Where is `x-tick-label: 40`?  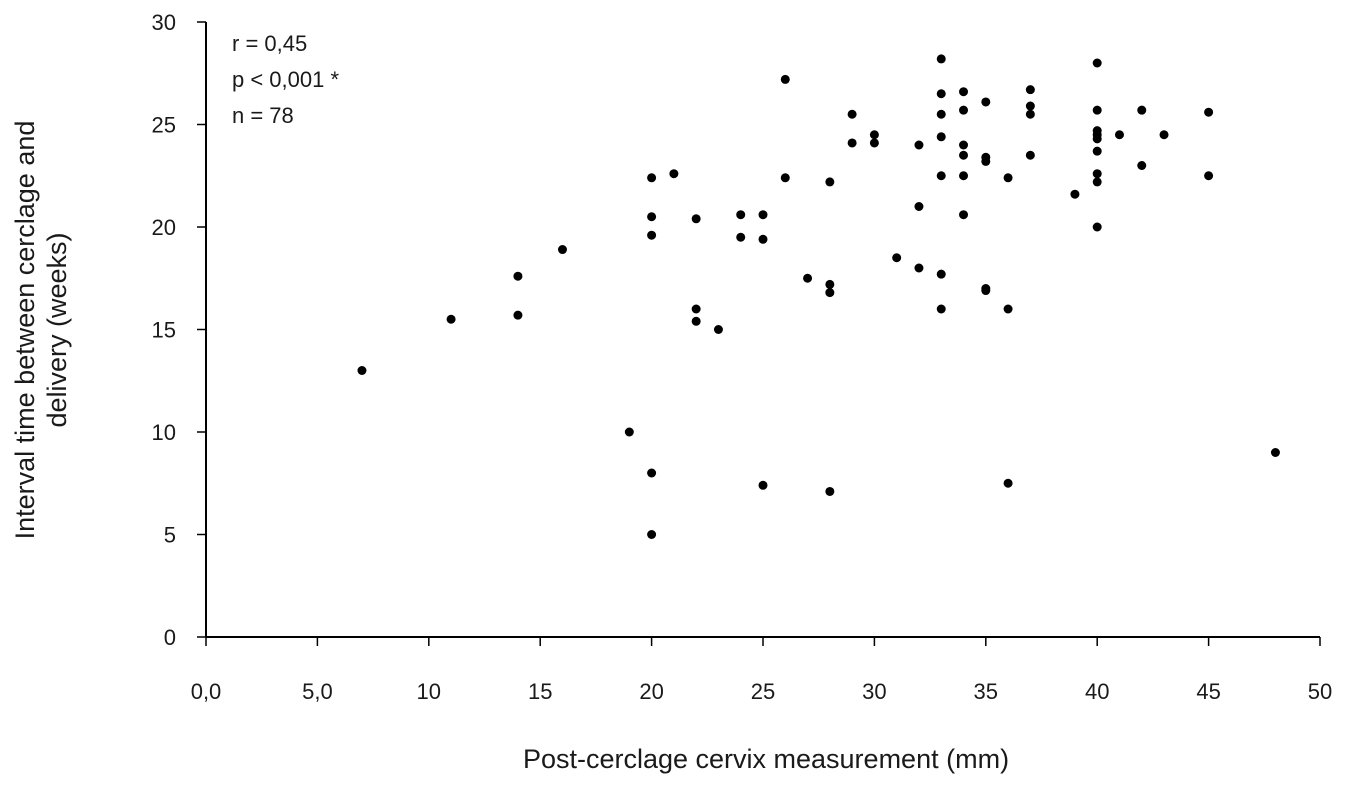
x-tick-label: 40 is located at coordinates (1097, 691).